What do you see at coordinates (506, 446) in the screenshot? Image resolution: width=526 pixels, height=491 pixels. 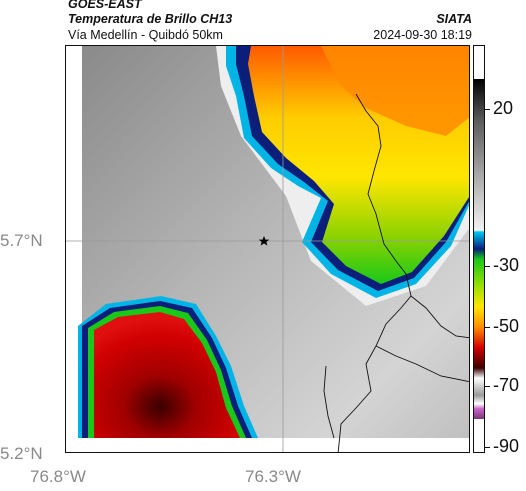 I see `colorbar-label-m90: -90` at bounding box center [506, 446].